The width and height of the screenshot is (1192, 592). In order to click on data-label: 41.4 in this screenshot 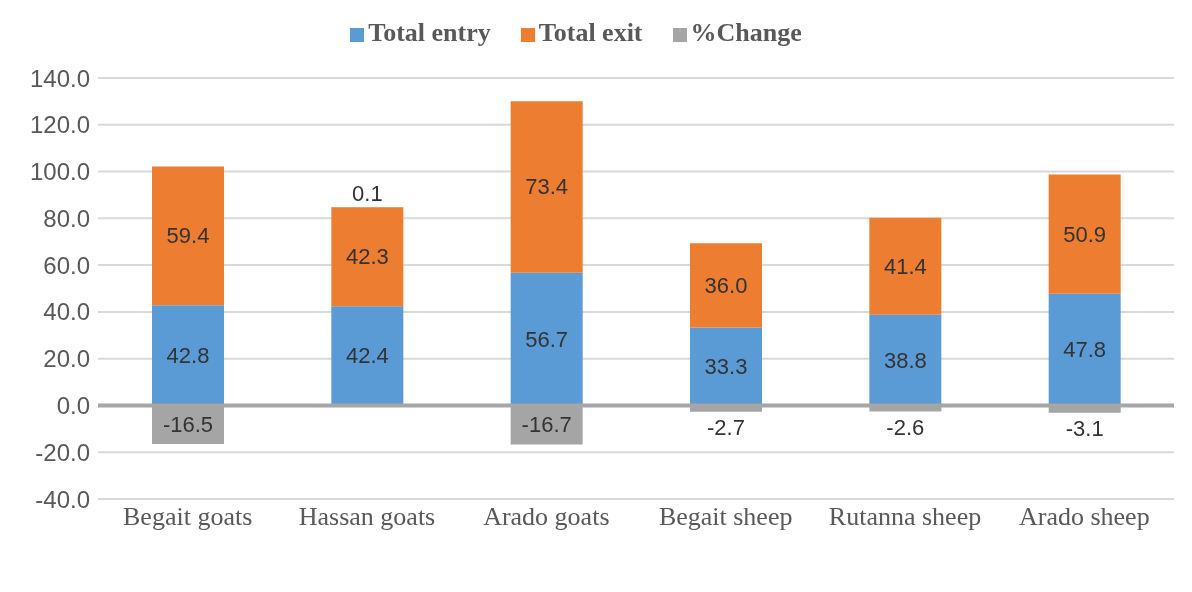, I will do `click(905, 266)`.